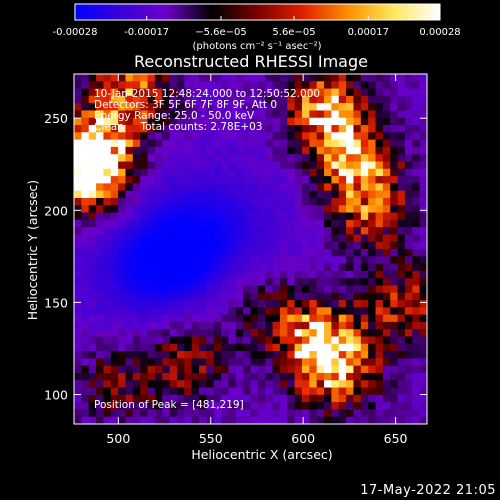  Describe the element at coordinates (75, 32) in the screenshot. I see `colorbar-tick-label: -0.00028` at that location.